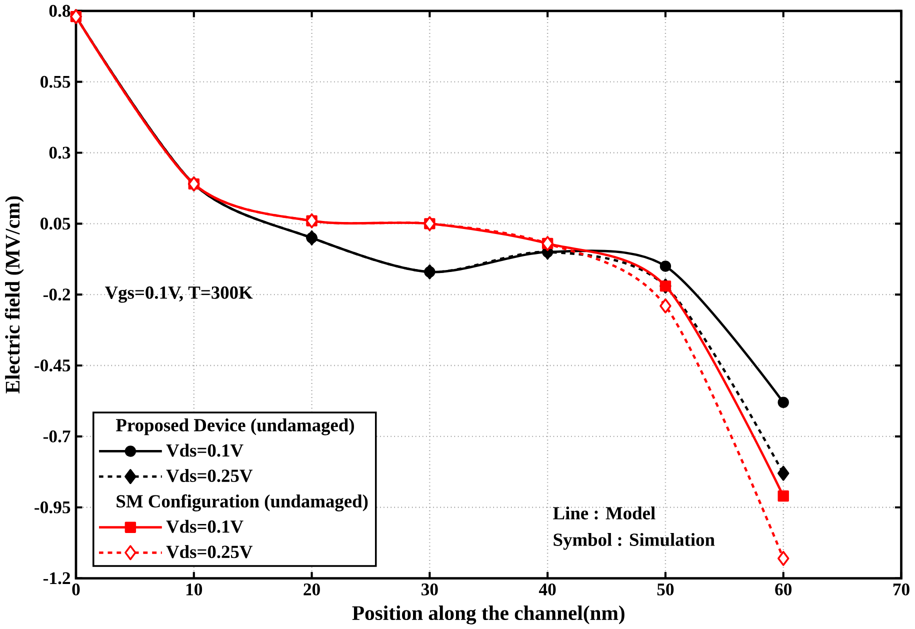 Image resolution: width=915 pixels, height=629 pixels. What do you see at coordinates (56, 294) in the screenshot?
I see `y-tick-label: -0.2` at bounding box center [56, 294].